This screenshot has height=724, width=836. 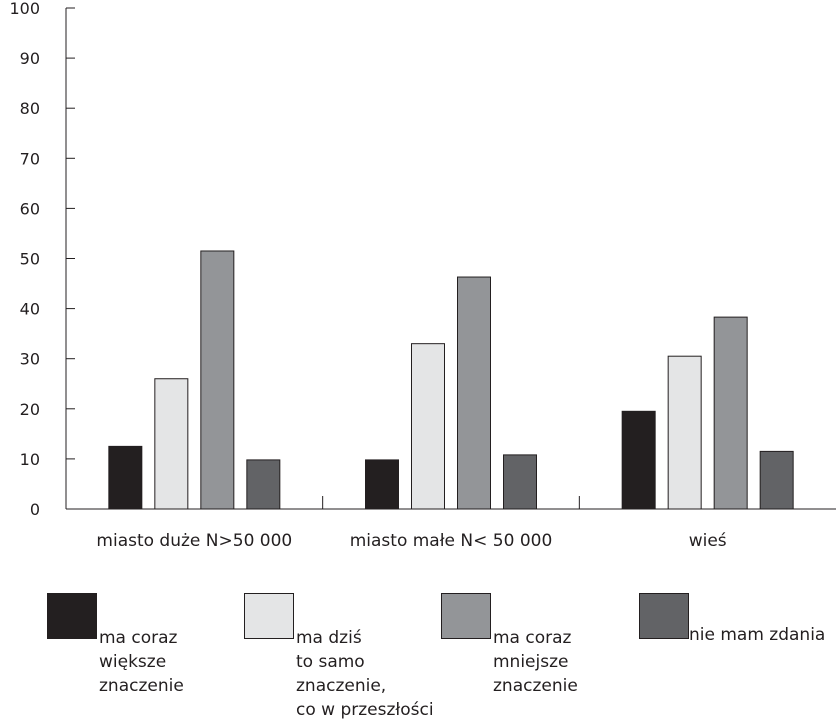 I want to click on legend-label: ma coraz większe znaczenie, so click(x=141, y=662).